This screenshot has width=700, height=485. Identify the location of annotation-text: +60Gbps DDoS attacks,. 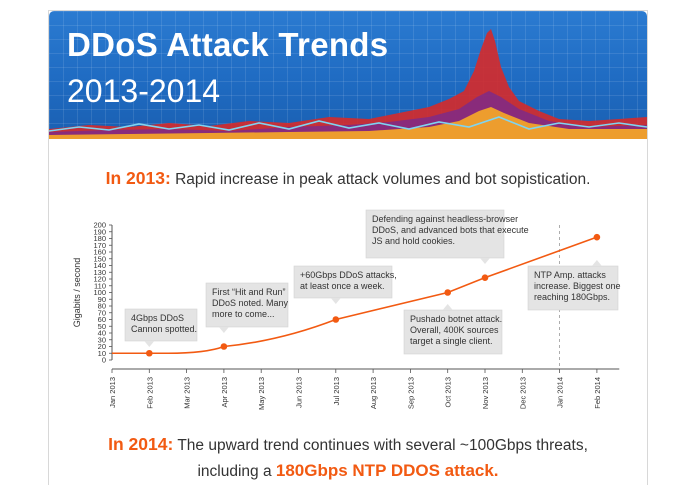
(348, 275).